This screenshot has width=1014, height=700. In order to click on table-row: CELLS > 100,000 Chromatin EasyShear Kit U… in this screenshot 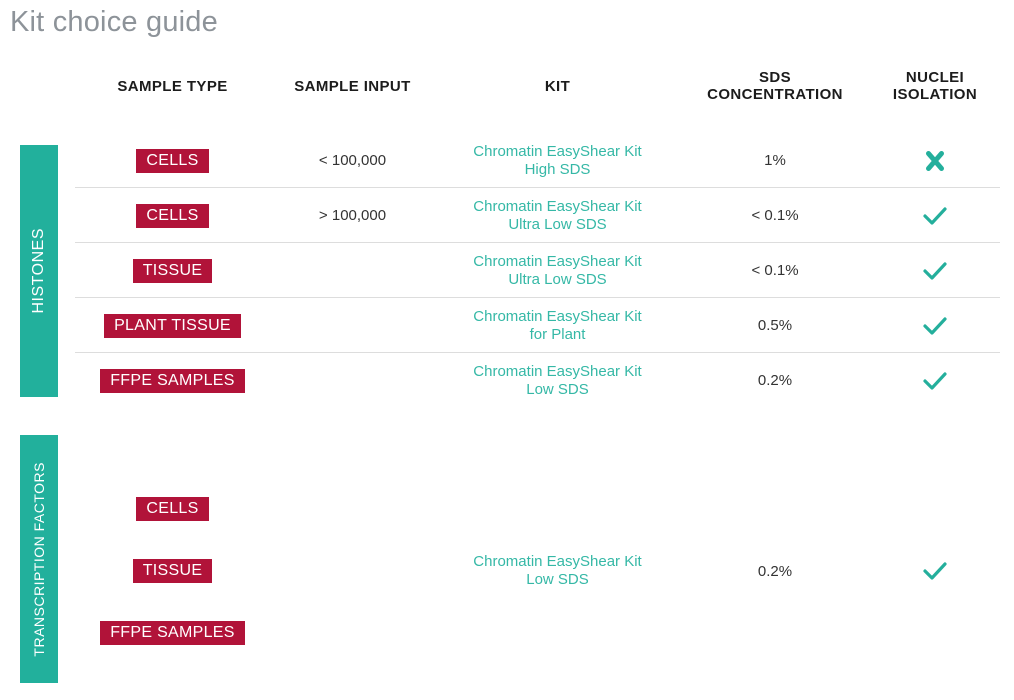, I will do `click(500, 215)`.